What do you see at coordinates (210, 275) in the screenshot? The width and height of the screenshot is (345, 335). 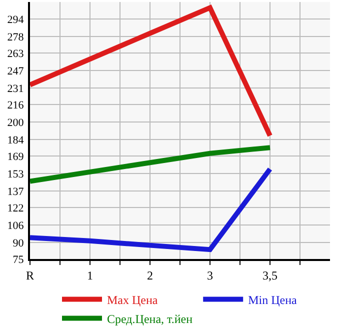 I see `x-tick-label: 3` at bounding box center [210, 275].